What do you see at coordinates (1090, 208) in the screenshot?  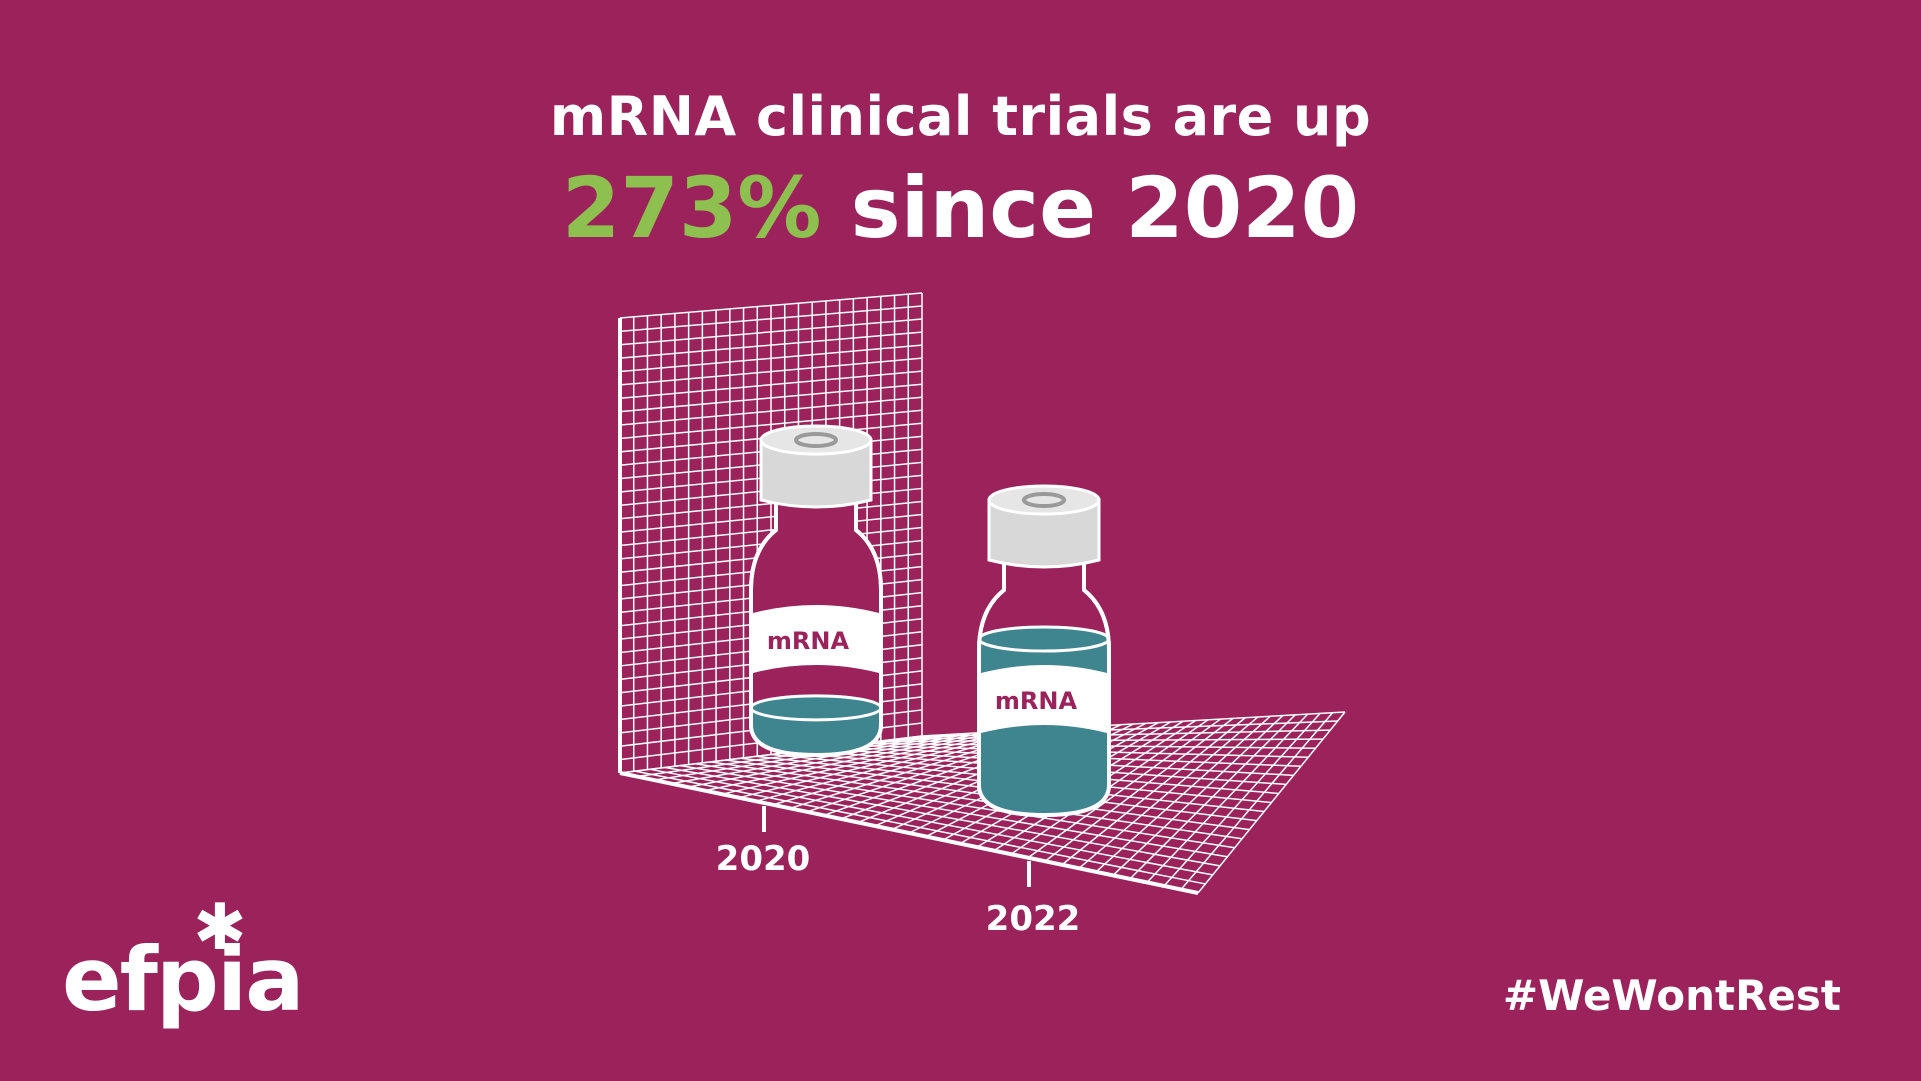 I see `headline-line-2-rest: since 2020` at bounding box center [1090, 208].